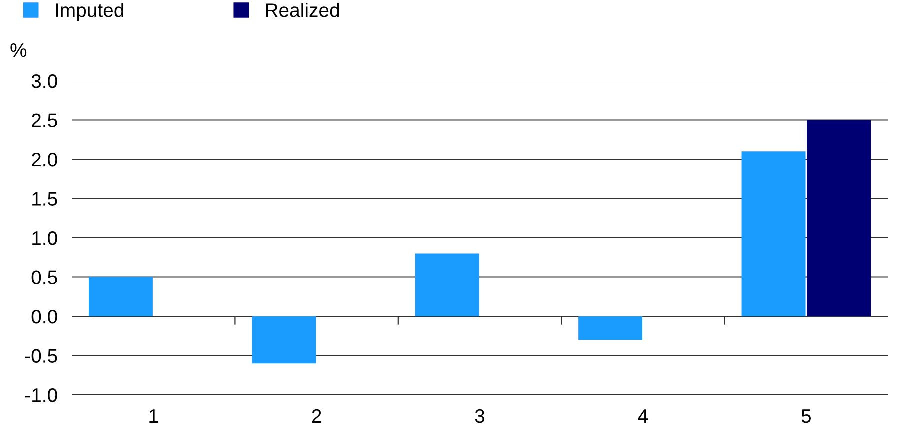 The width and height of the screenshot is (897, 434). What do you see at coordinates (643, 416) in the screenshot?
I see `x-tick-label: 4` at bounding box center [643, 416].